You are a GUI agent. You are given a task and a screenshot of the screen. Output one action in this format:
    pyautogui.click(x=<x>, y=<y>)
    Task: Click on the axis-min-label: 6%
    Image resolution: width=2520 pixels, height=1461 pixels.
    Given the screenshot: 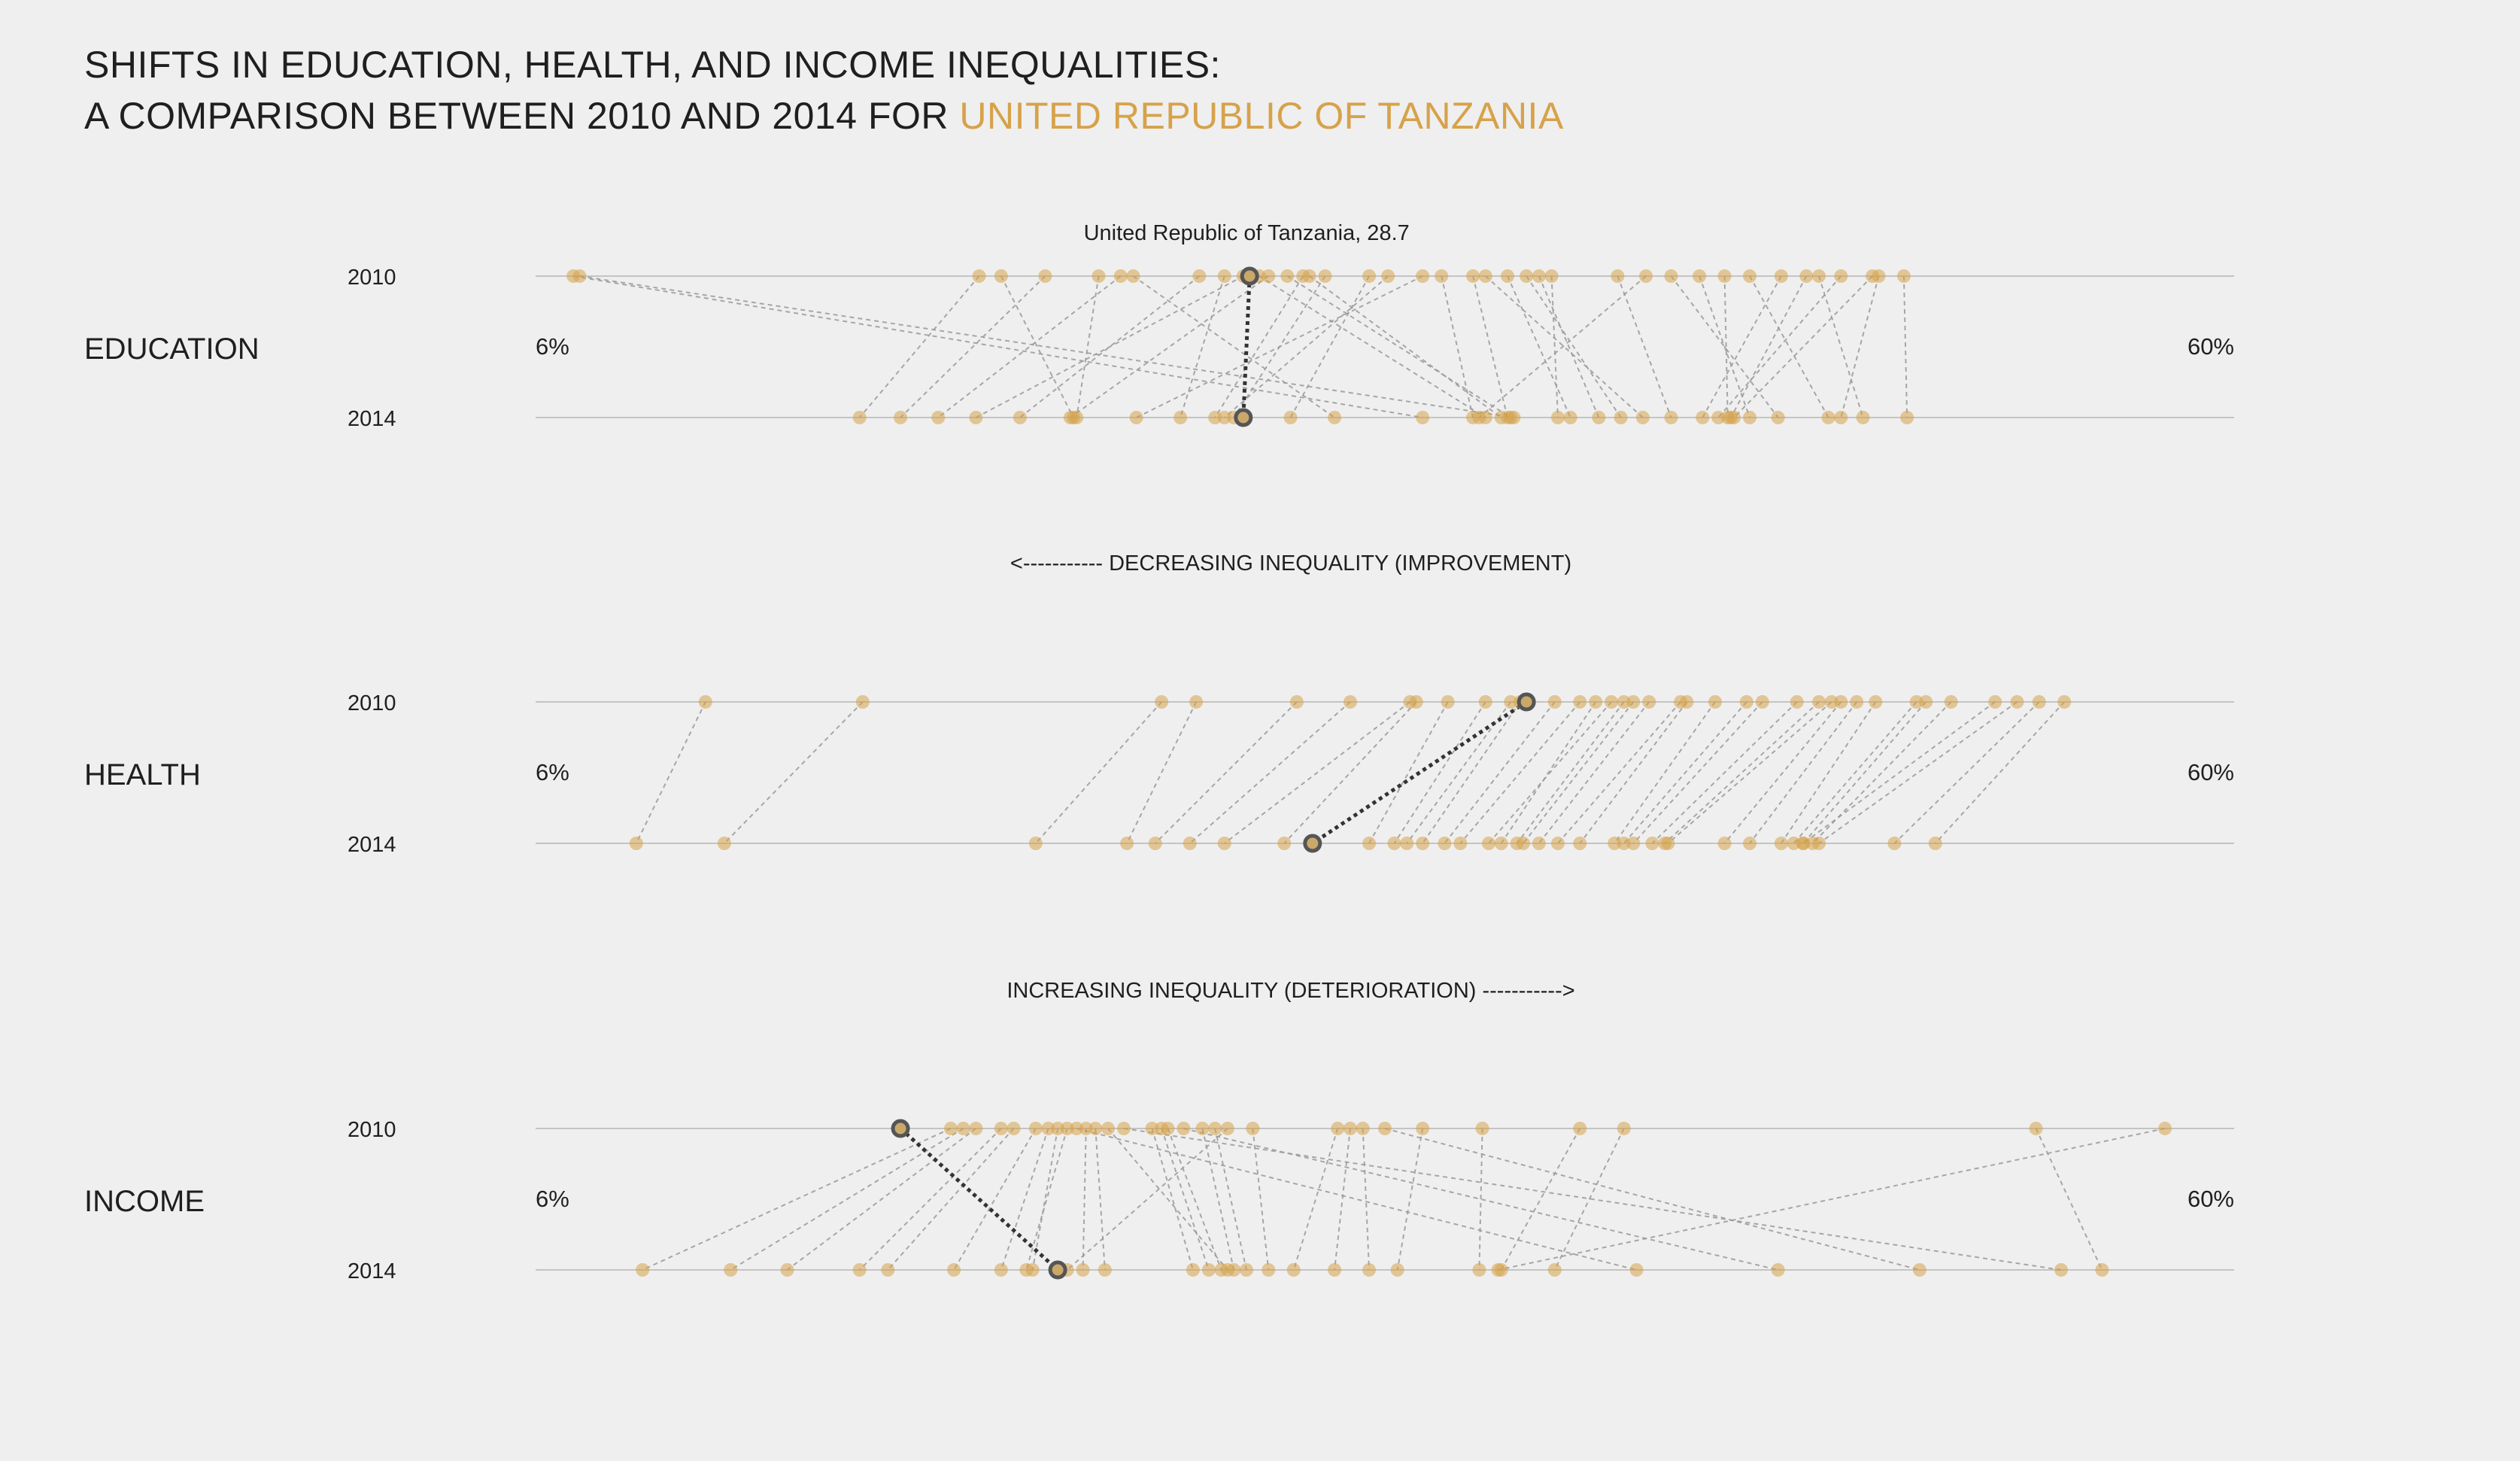 What is the action you would take?
    pyautogui.click(x=552, y=346)
    